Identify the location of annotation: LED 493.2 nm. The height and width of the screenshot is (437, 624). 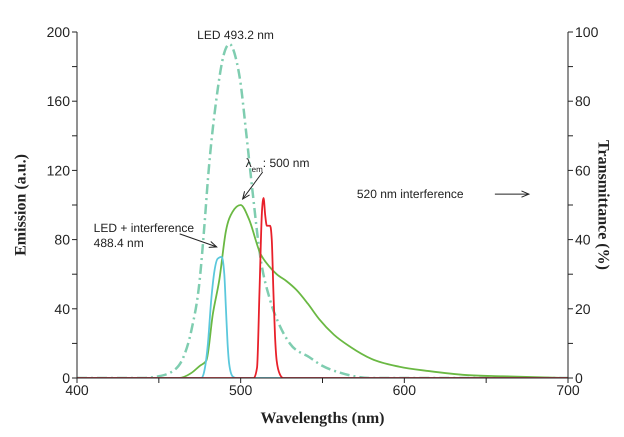
(235, 35).